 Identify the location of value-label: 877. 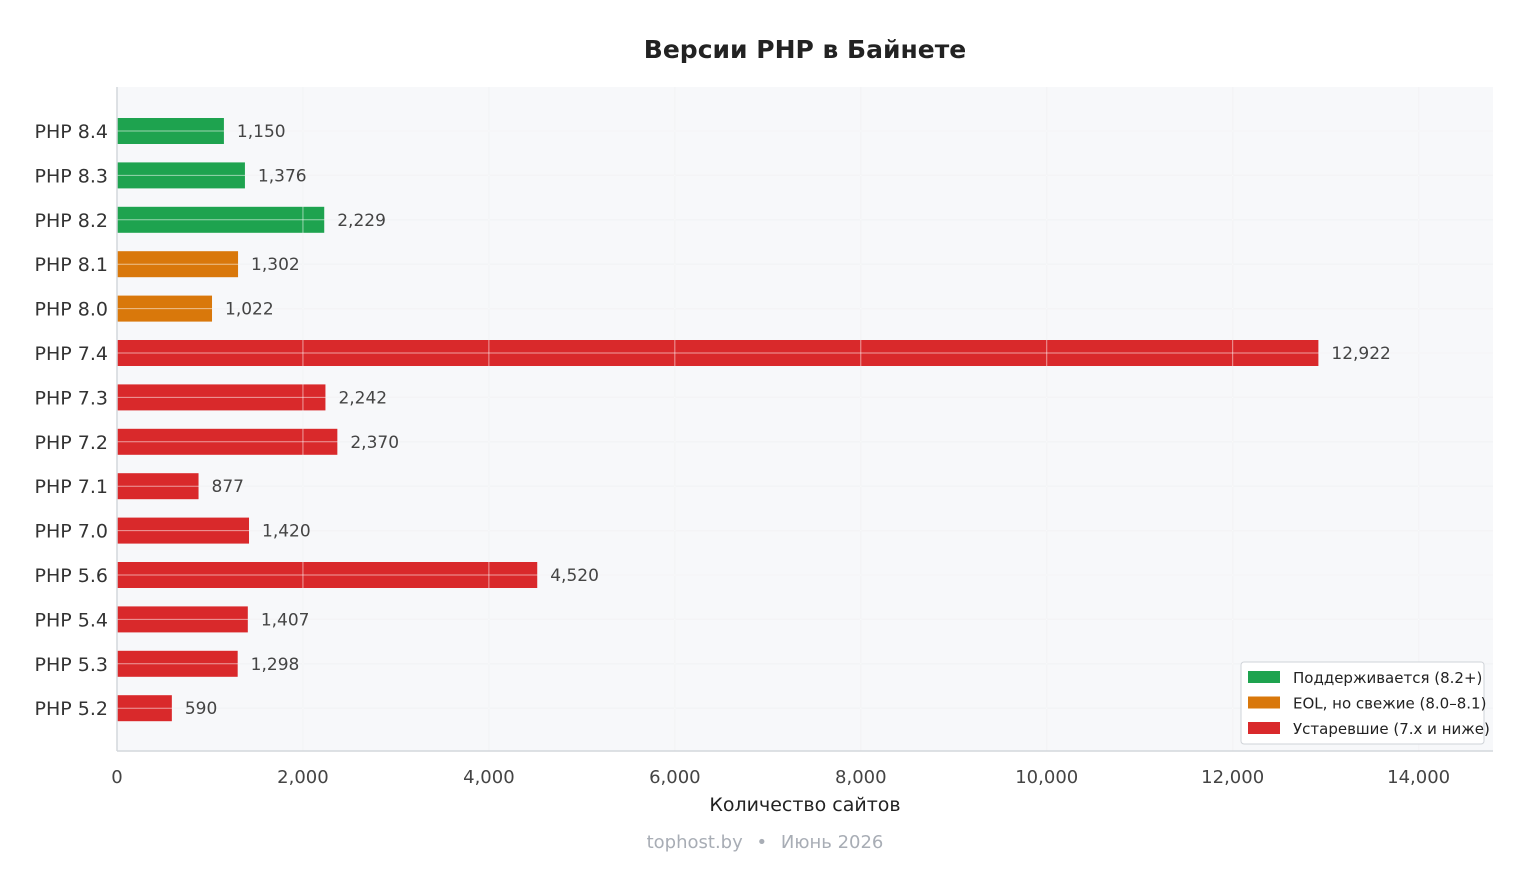
(228, 487).